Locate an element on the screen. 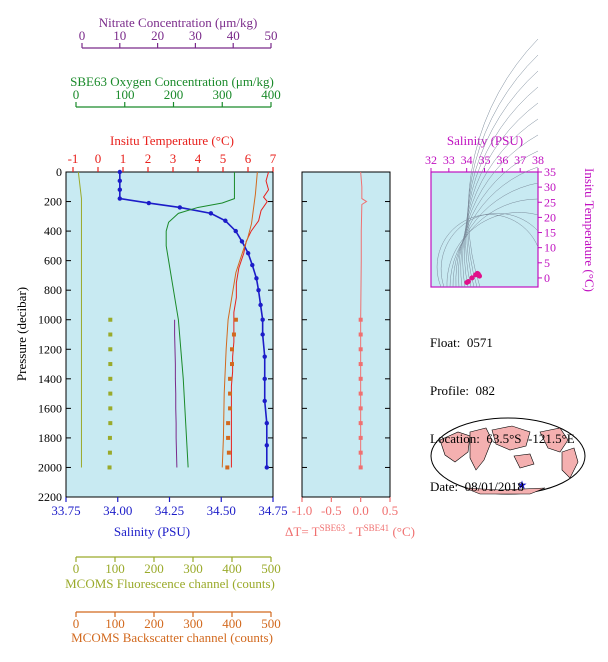 The width and height of the screenshot is (608, 662). oxygen-axis-tick-label: 100 is located at coordinates (125, 94).